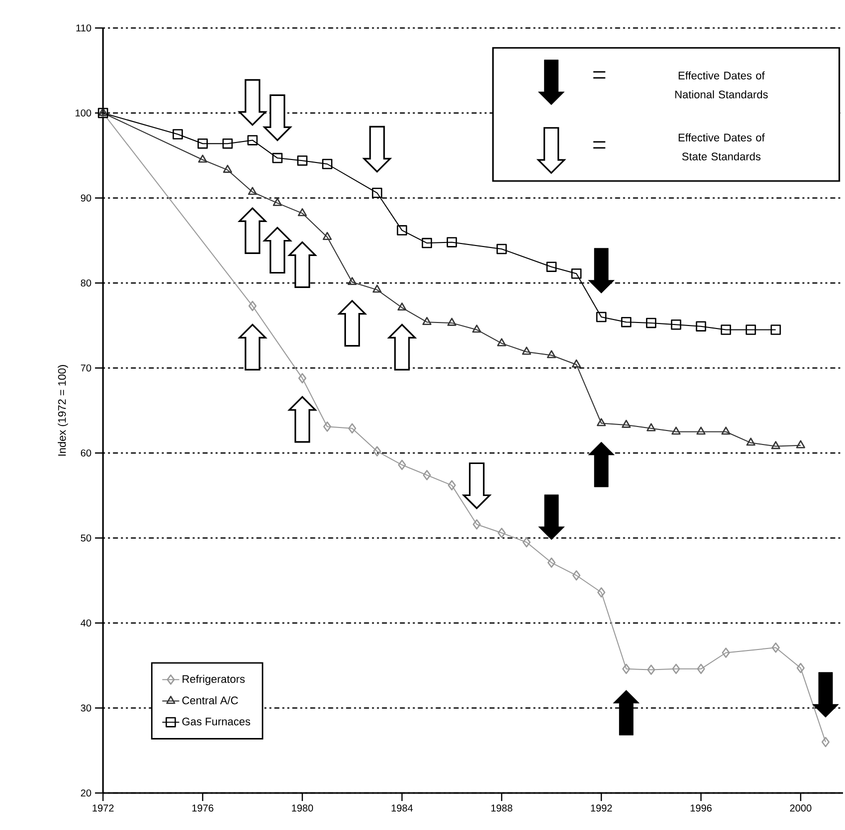  Describe the element at coordinates (86, 368) in the screenshot. I see `y-tick-label: 70` at that location.